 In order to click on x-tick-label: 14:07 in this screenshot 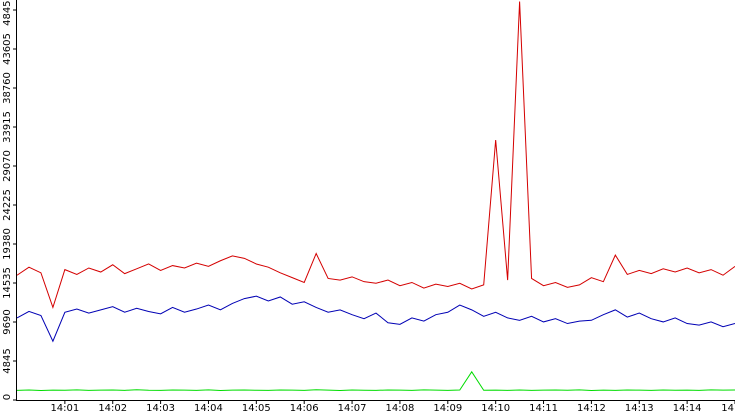, I will do `click(352, 408)`.